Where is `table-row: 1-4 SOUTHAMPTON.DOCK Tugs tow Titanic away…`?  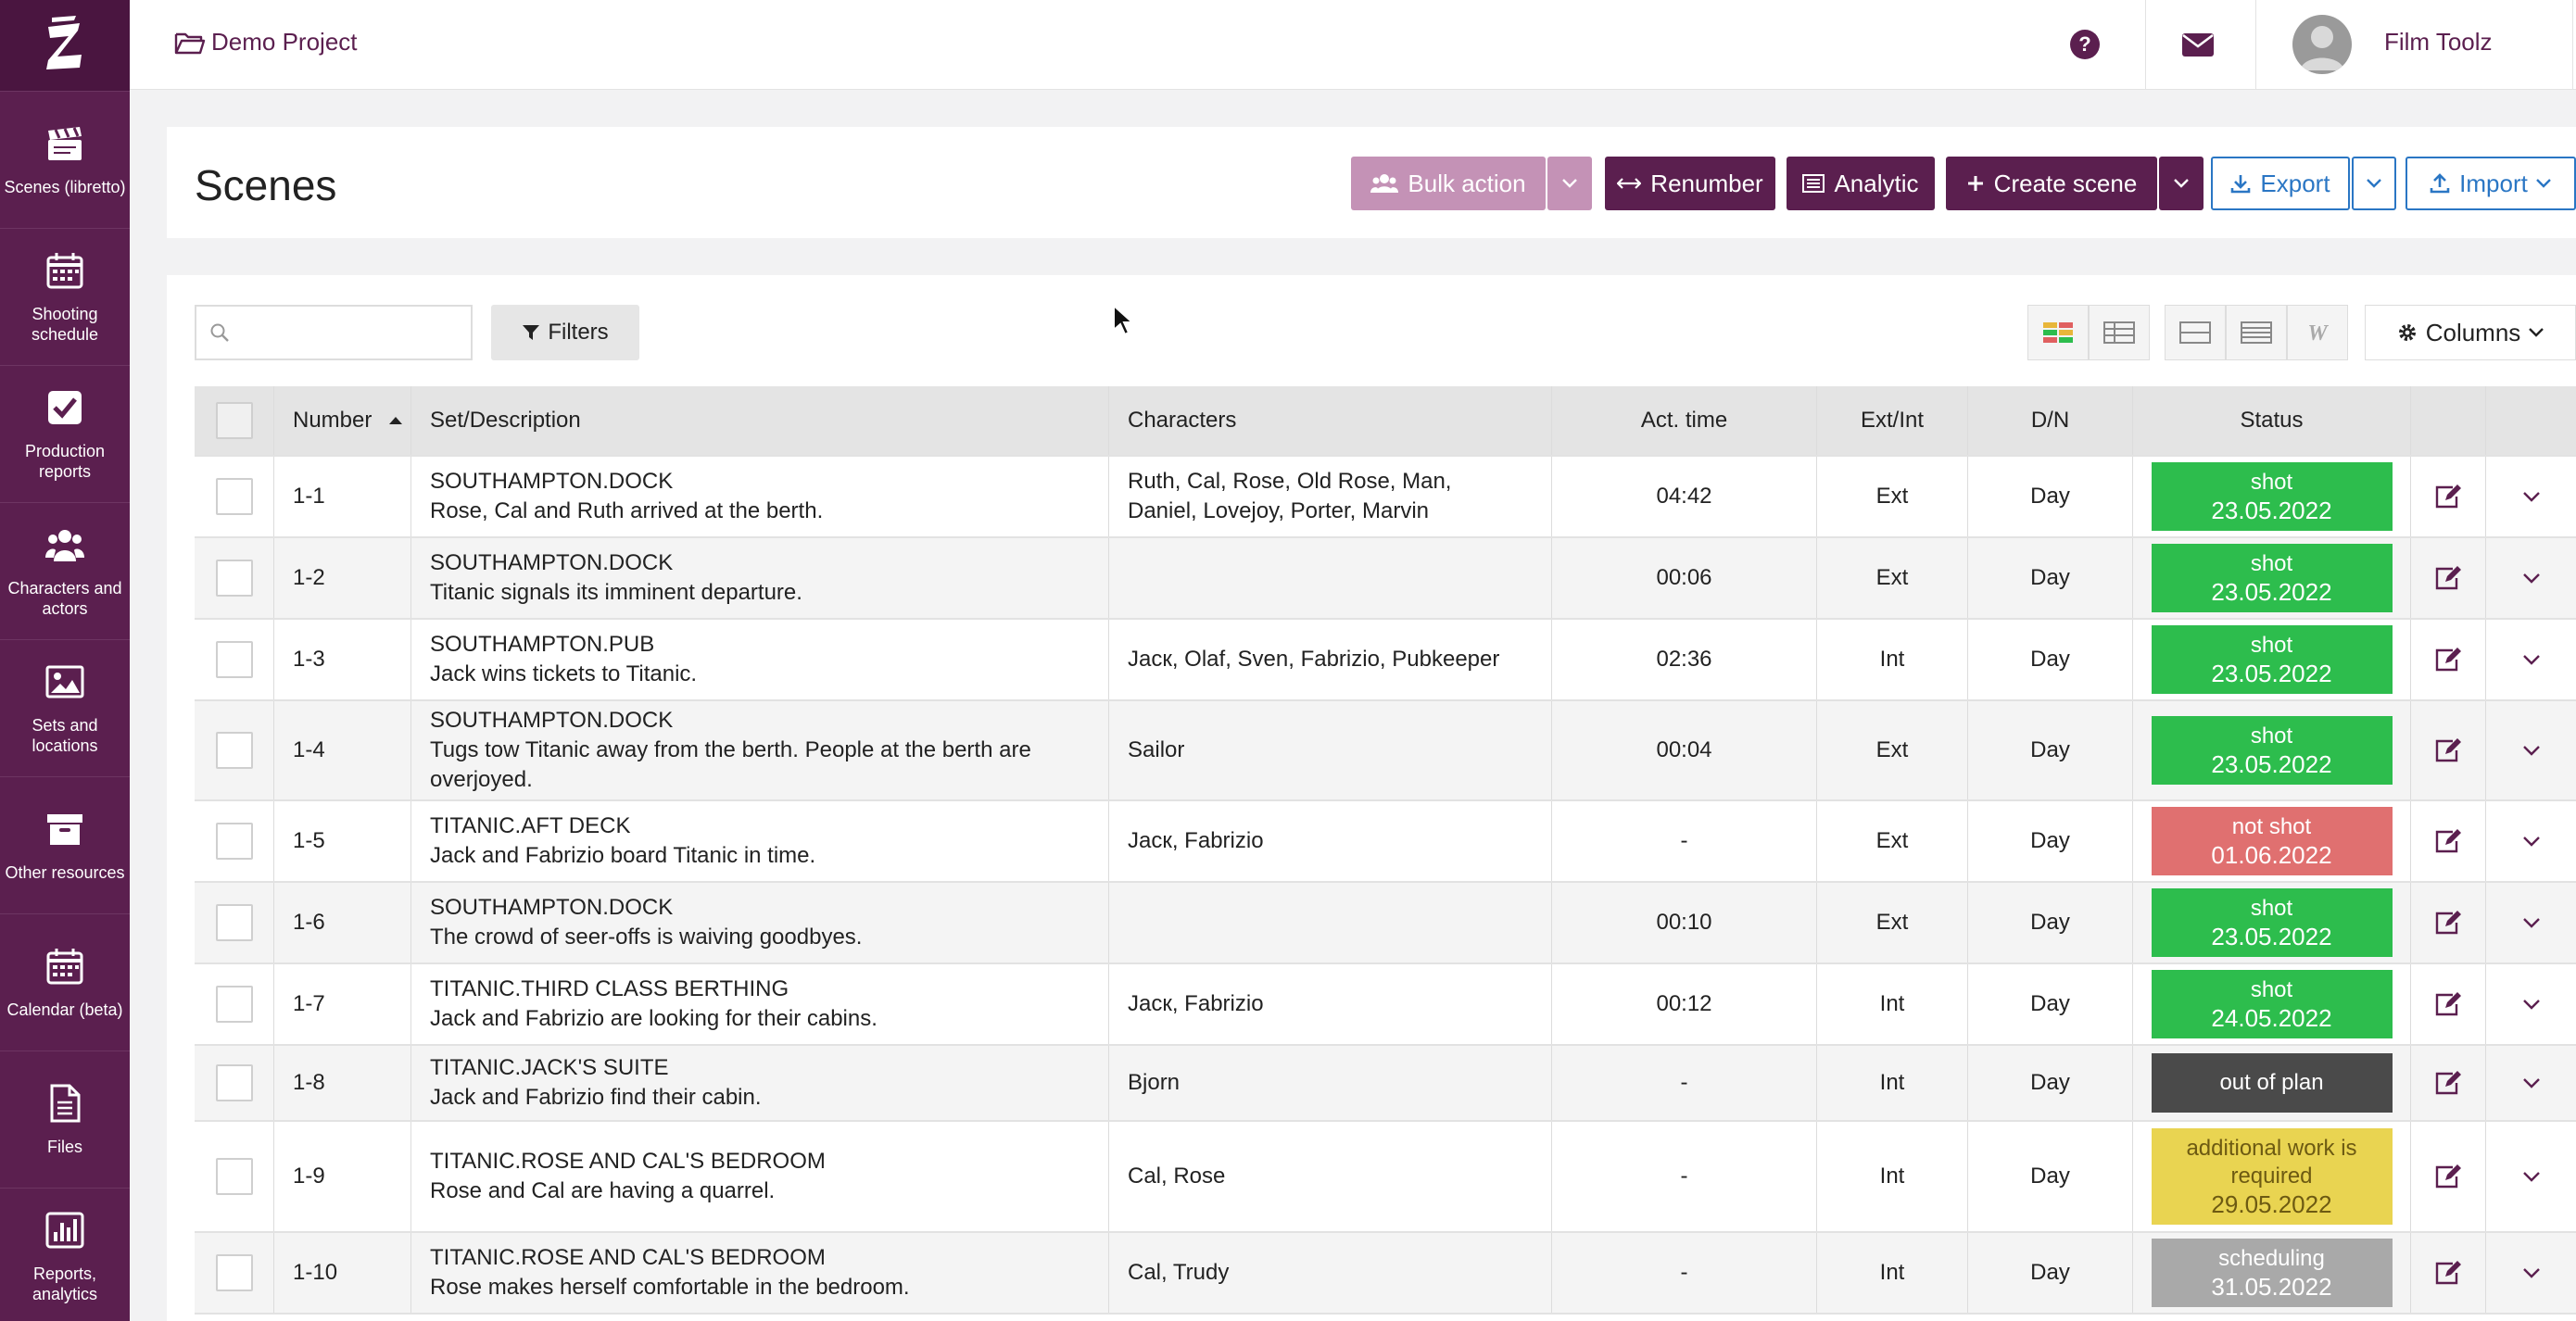 table-row: 1-4 SOUTHAMPTON.DOCK Tugs tow Titanic away… is located at coordinates (1386, 751).